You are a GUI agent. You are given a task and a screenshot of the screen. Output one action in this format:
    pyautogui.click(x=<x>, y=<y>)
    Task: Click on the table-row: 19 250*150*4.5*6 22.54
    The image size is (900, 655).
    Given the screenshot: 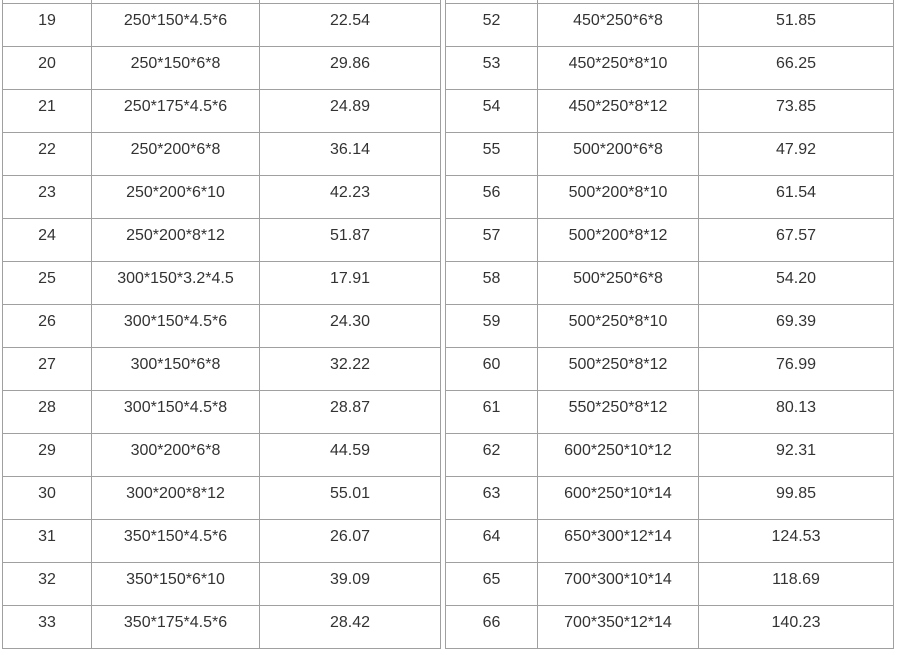 What is the action you would take?
    pyautogui.click(x=221, y=25)
    